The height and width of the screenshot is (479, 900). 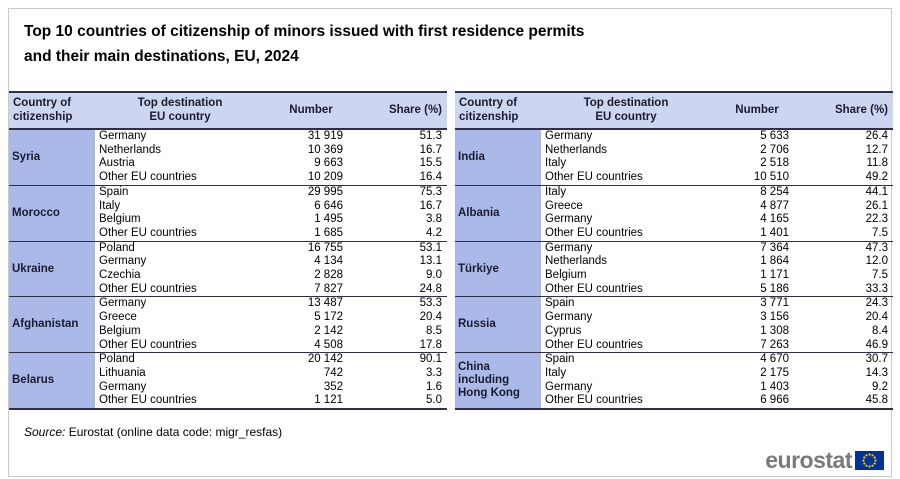 What do you see at coordinates (434, 372) in the screenshot?
I see `share-cell: 3.3` at bounding box center [434, 372].